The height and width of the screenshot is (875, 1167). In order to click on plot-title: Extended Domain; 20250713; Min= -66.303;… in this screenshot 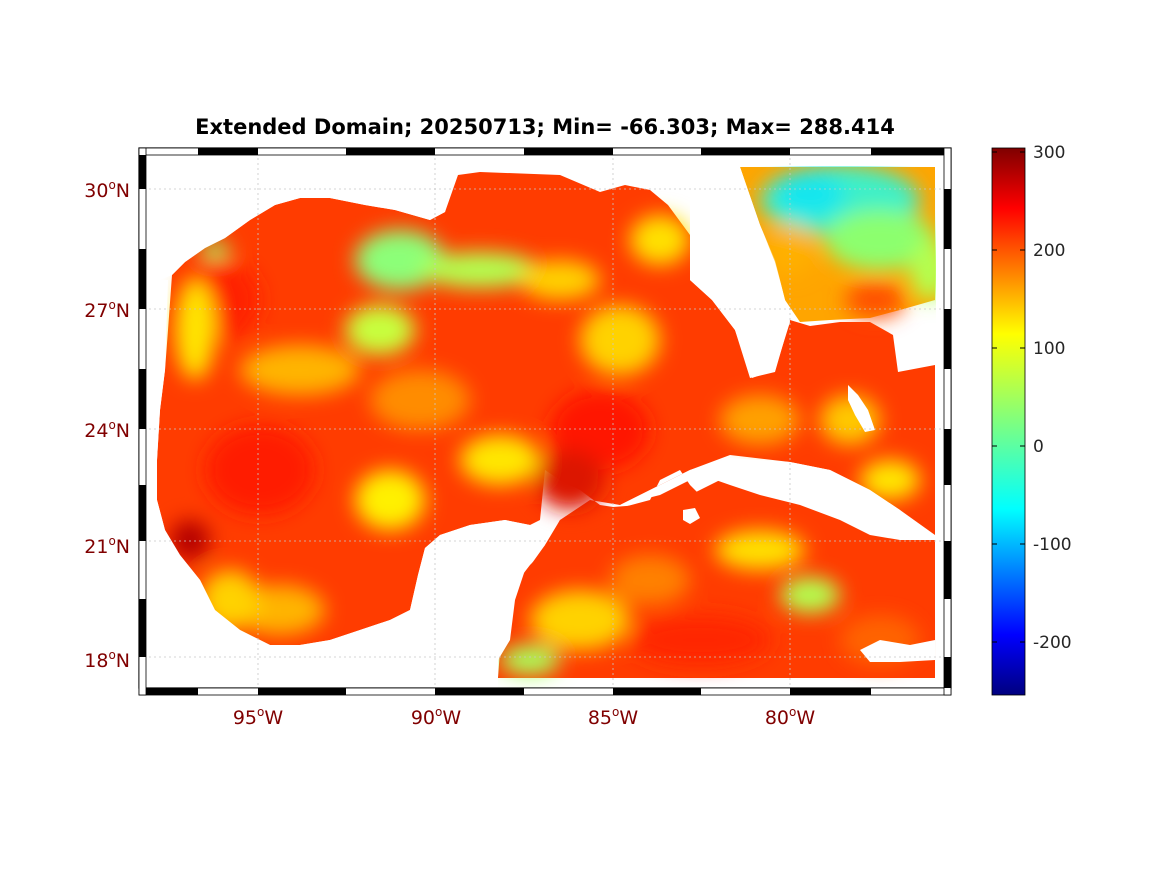, I will do `click(545, 127)`.